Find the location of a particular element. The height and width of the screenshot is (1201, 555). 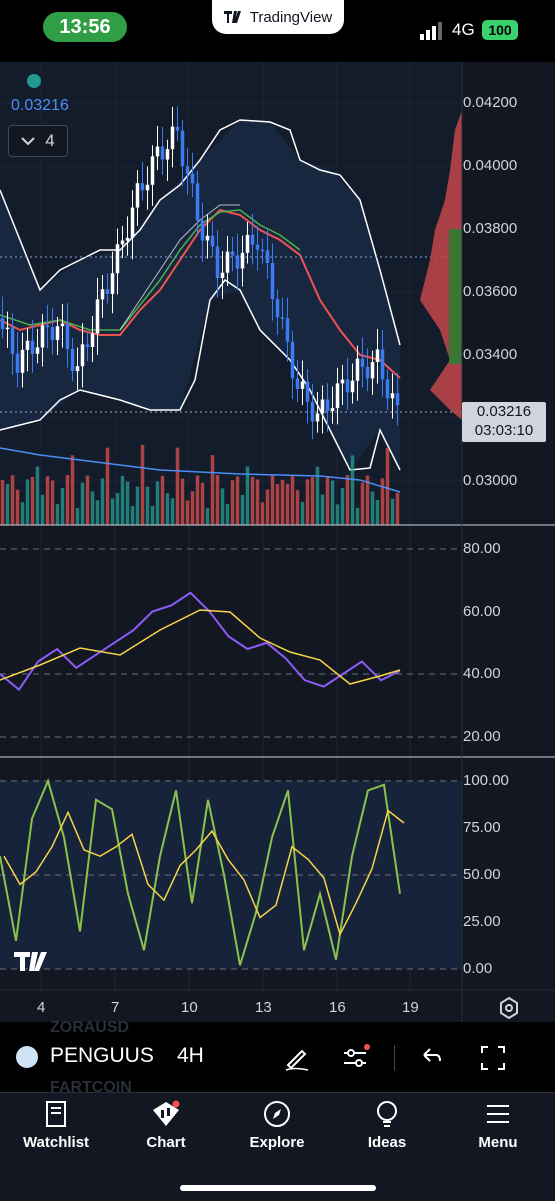

price-axis-label: 0.03000 is located at coordinates (490, 480).